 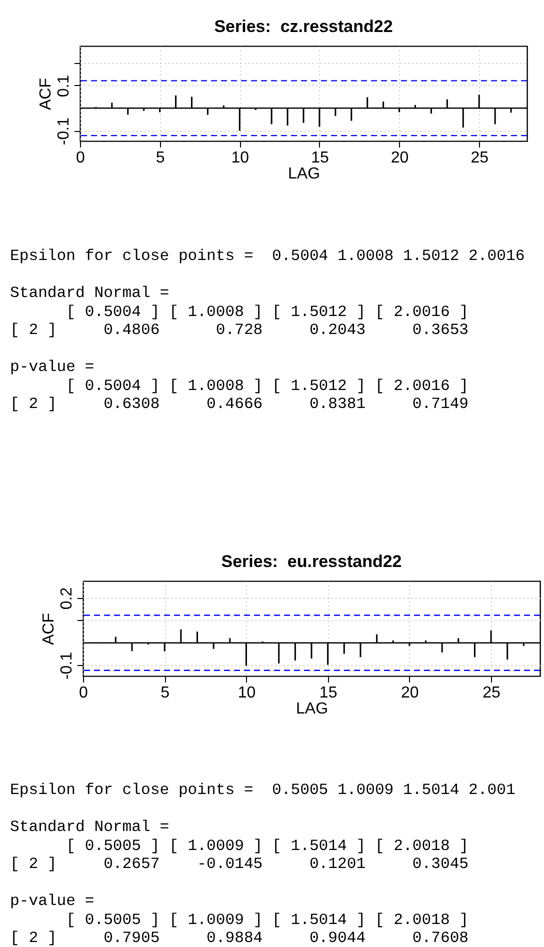 What do you see at coordinates (239, 919) in the screenshot?
I see `text: p-value = [ 0.5005 ] [ 1.0009 ] [ 1.5014 ] [ 2.0018 ] [ 2 ] 0.7905 0.9884 0.9044 0.7608` at bounding box center [239, 919].